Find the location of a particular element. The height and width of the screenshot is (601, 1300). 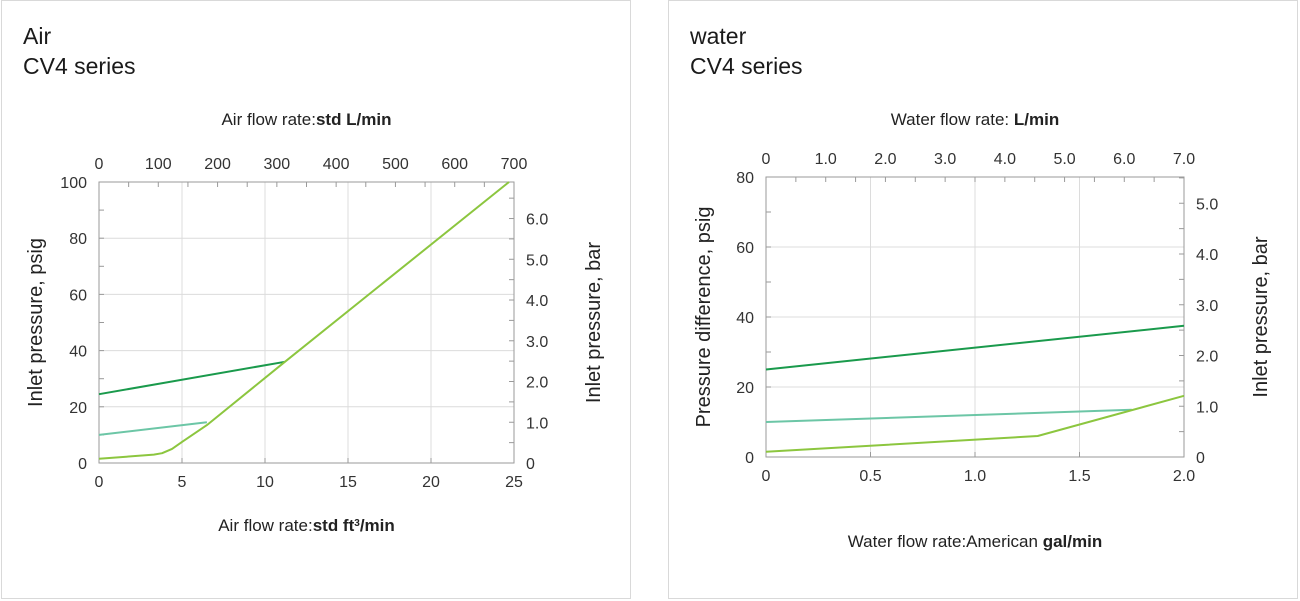

bottom-tick-label: 1.5 is located at coordinates (1079, 476).